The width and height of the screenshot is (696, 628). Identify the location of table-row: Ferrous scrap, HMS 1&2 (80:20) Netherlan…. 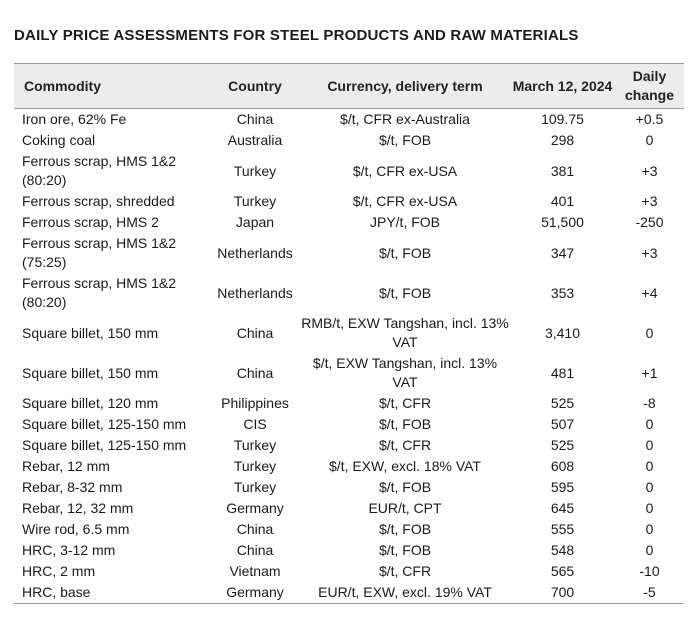
(349, 293).